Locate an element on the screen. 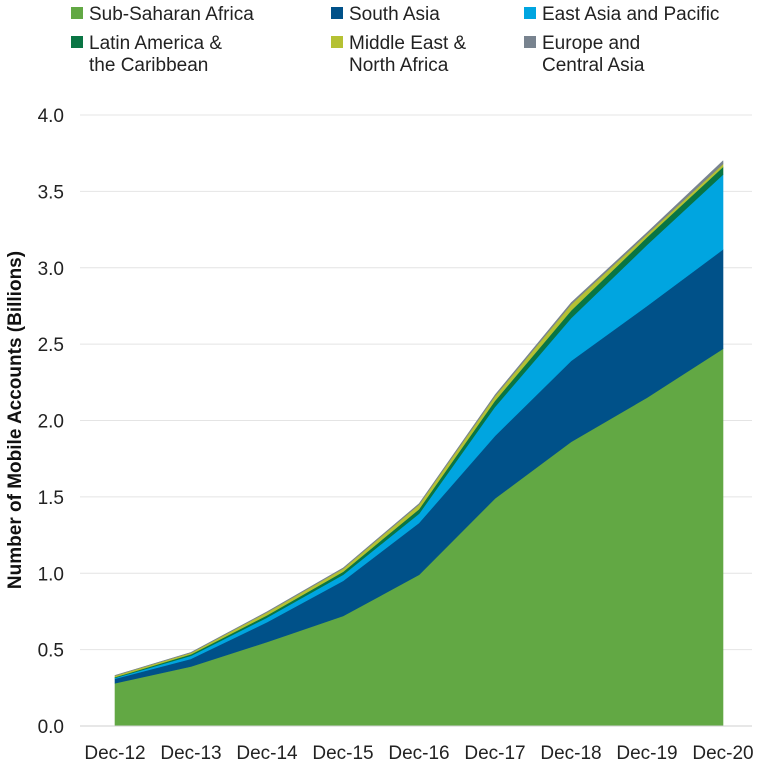 This screenshot has height=768, width=768. y-tick-label: 2.0 is located at coordinates (51, 422).